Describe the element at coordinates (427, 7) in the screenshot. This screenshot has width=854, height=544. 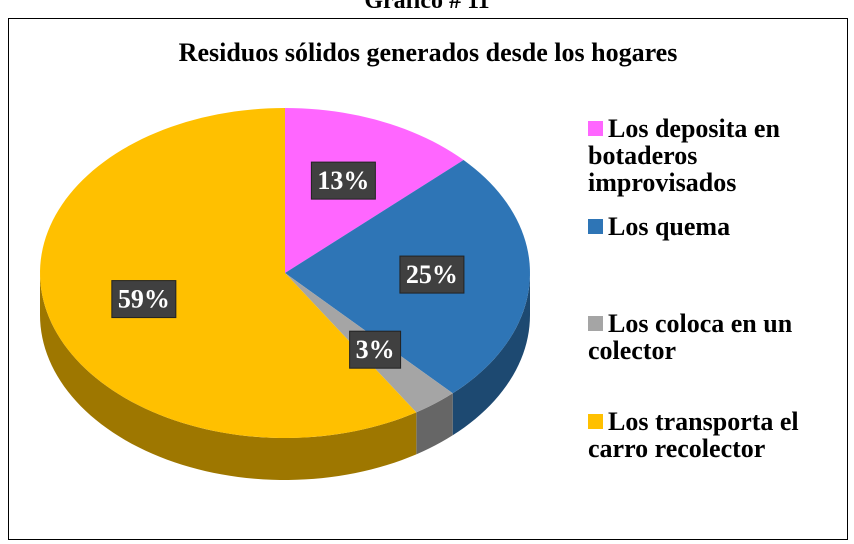
I see `heading: Gráfico # 11` at that location.